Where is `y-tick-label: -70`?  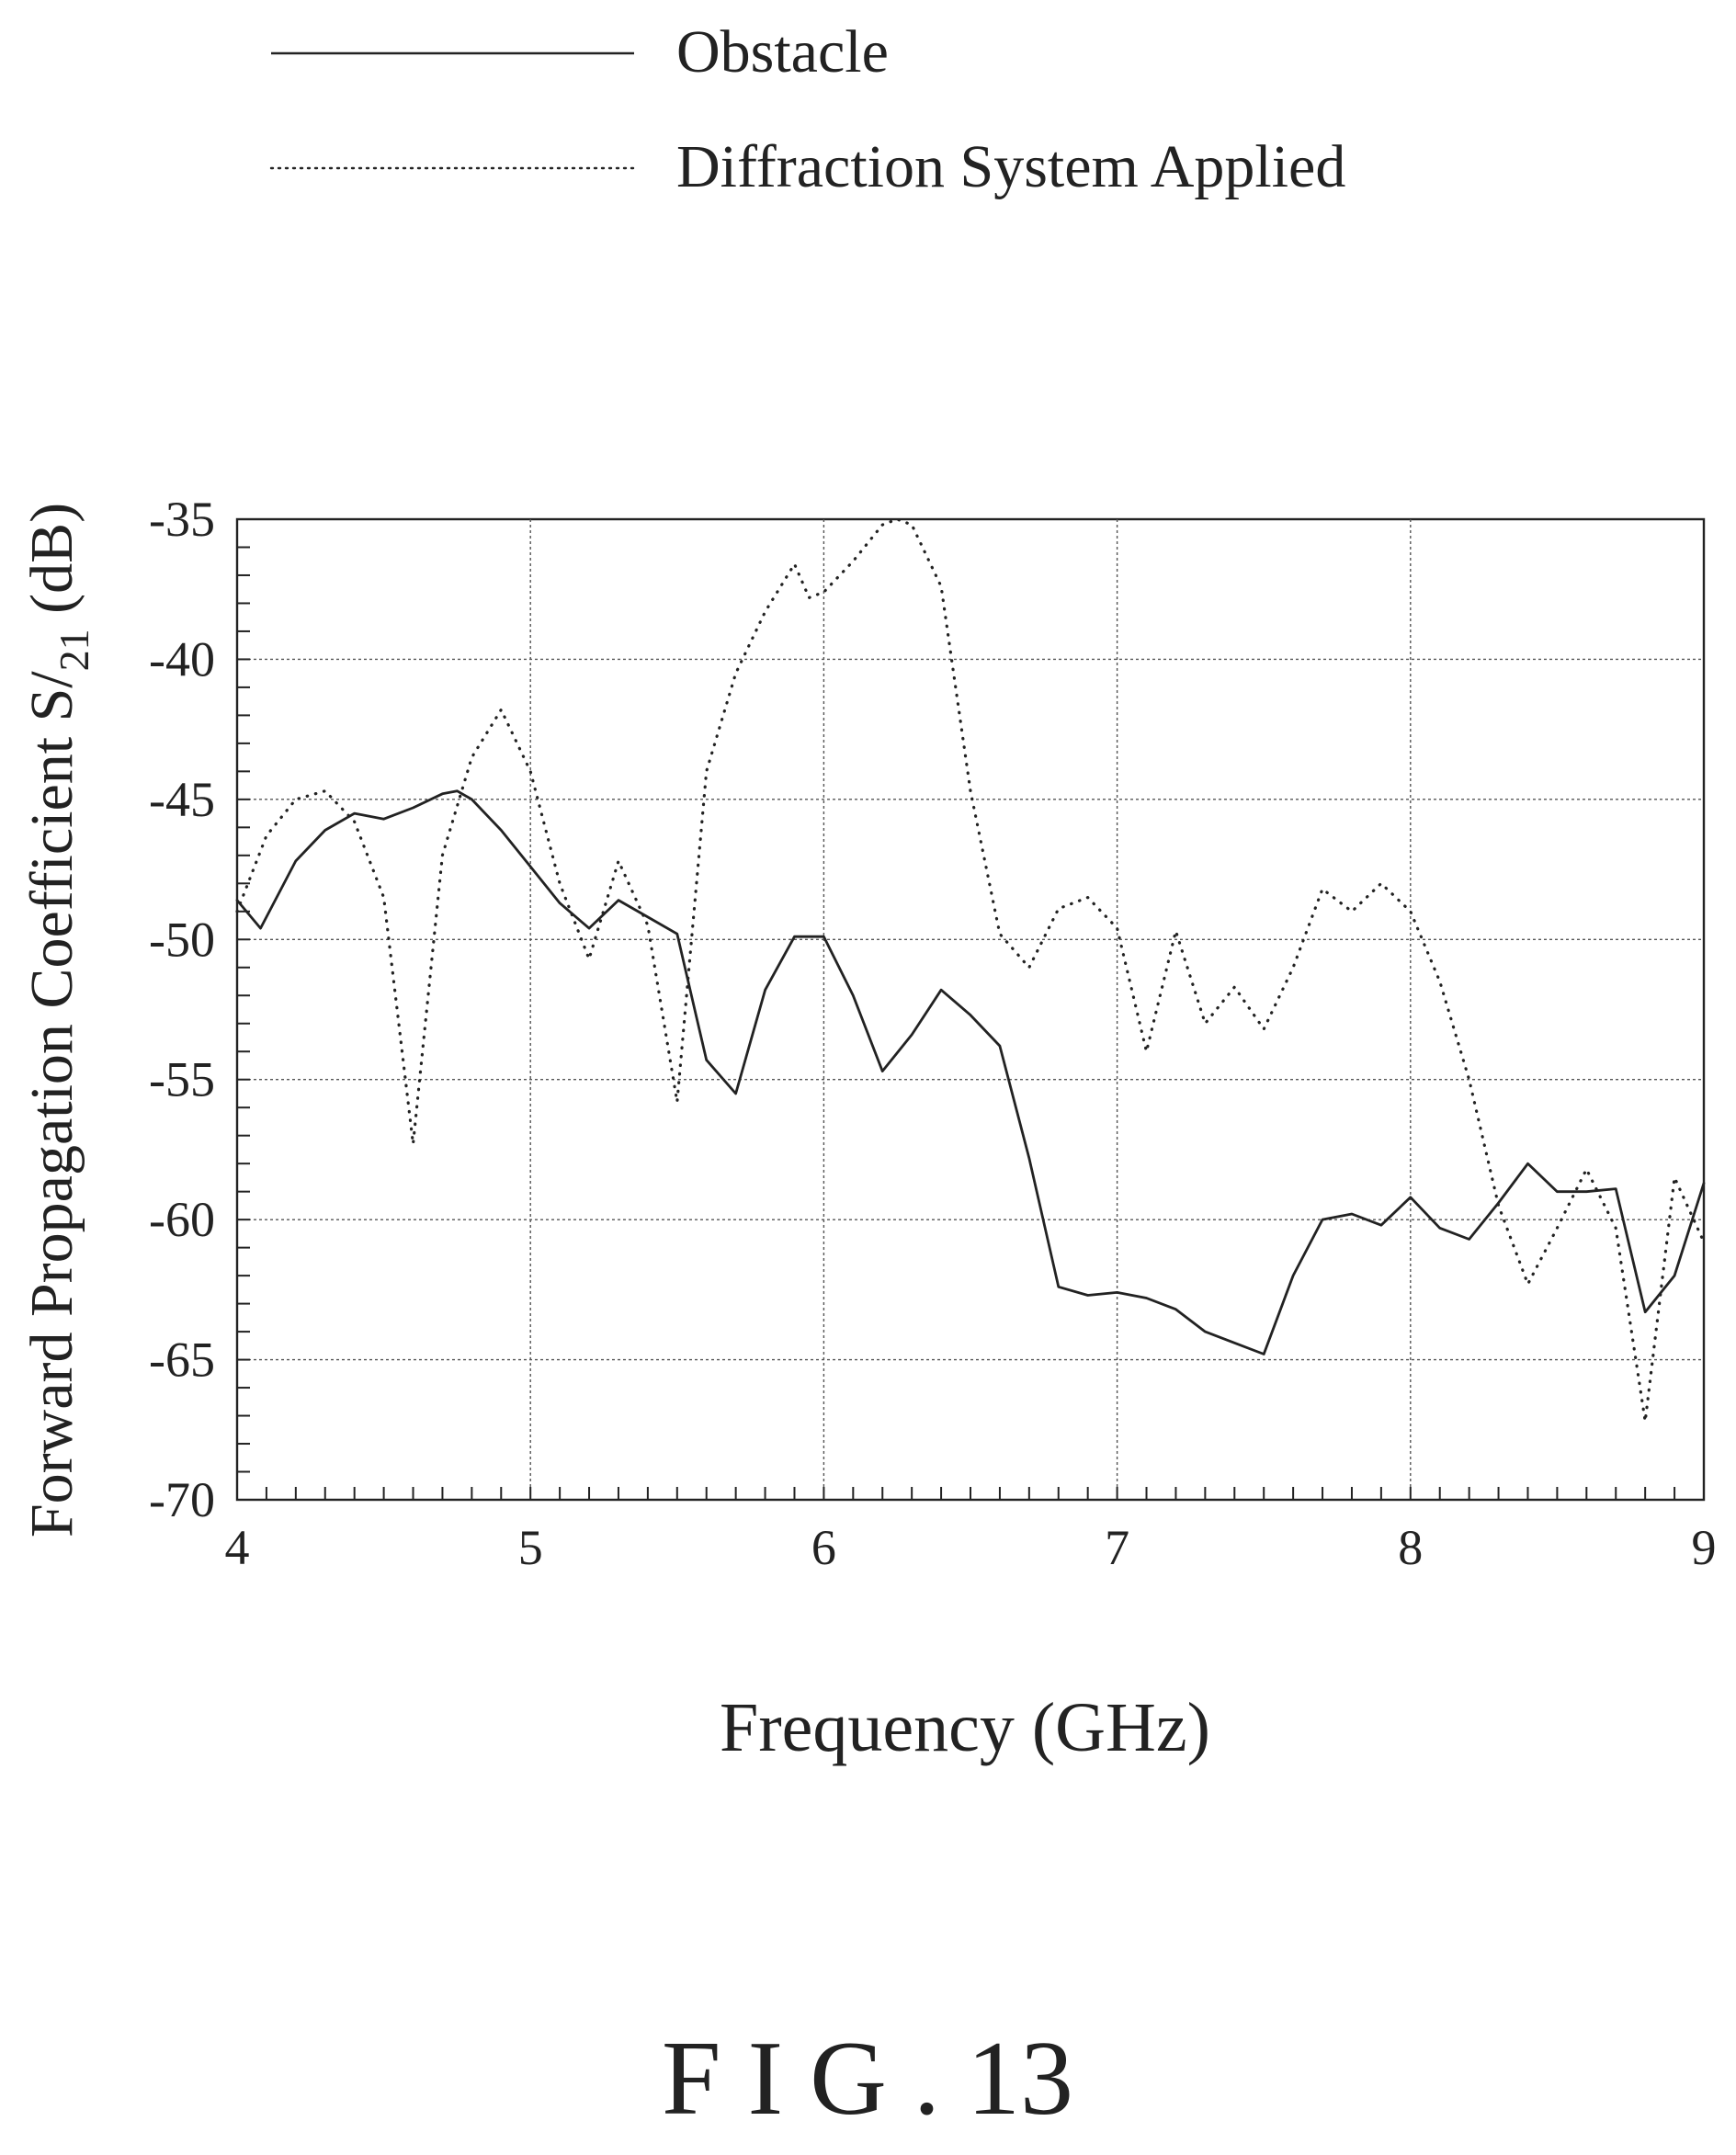 y-tick-label: -70 is located at coordinates (182, 1499).